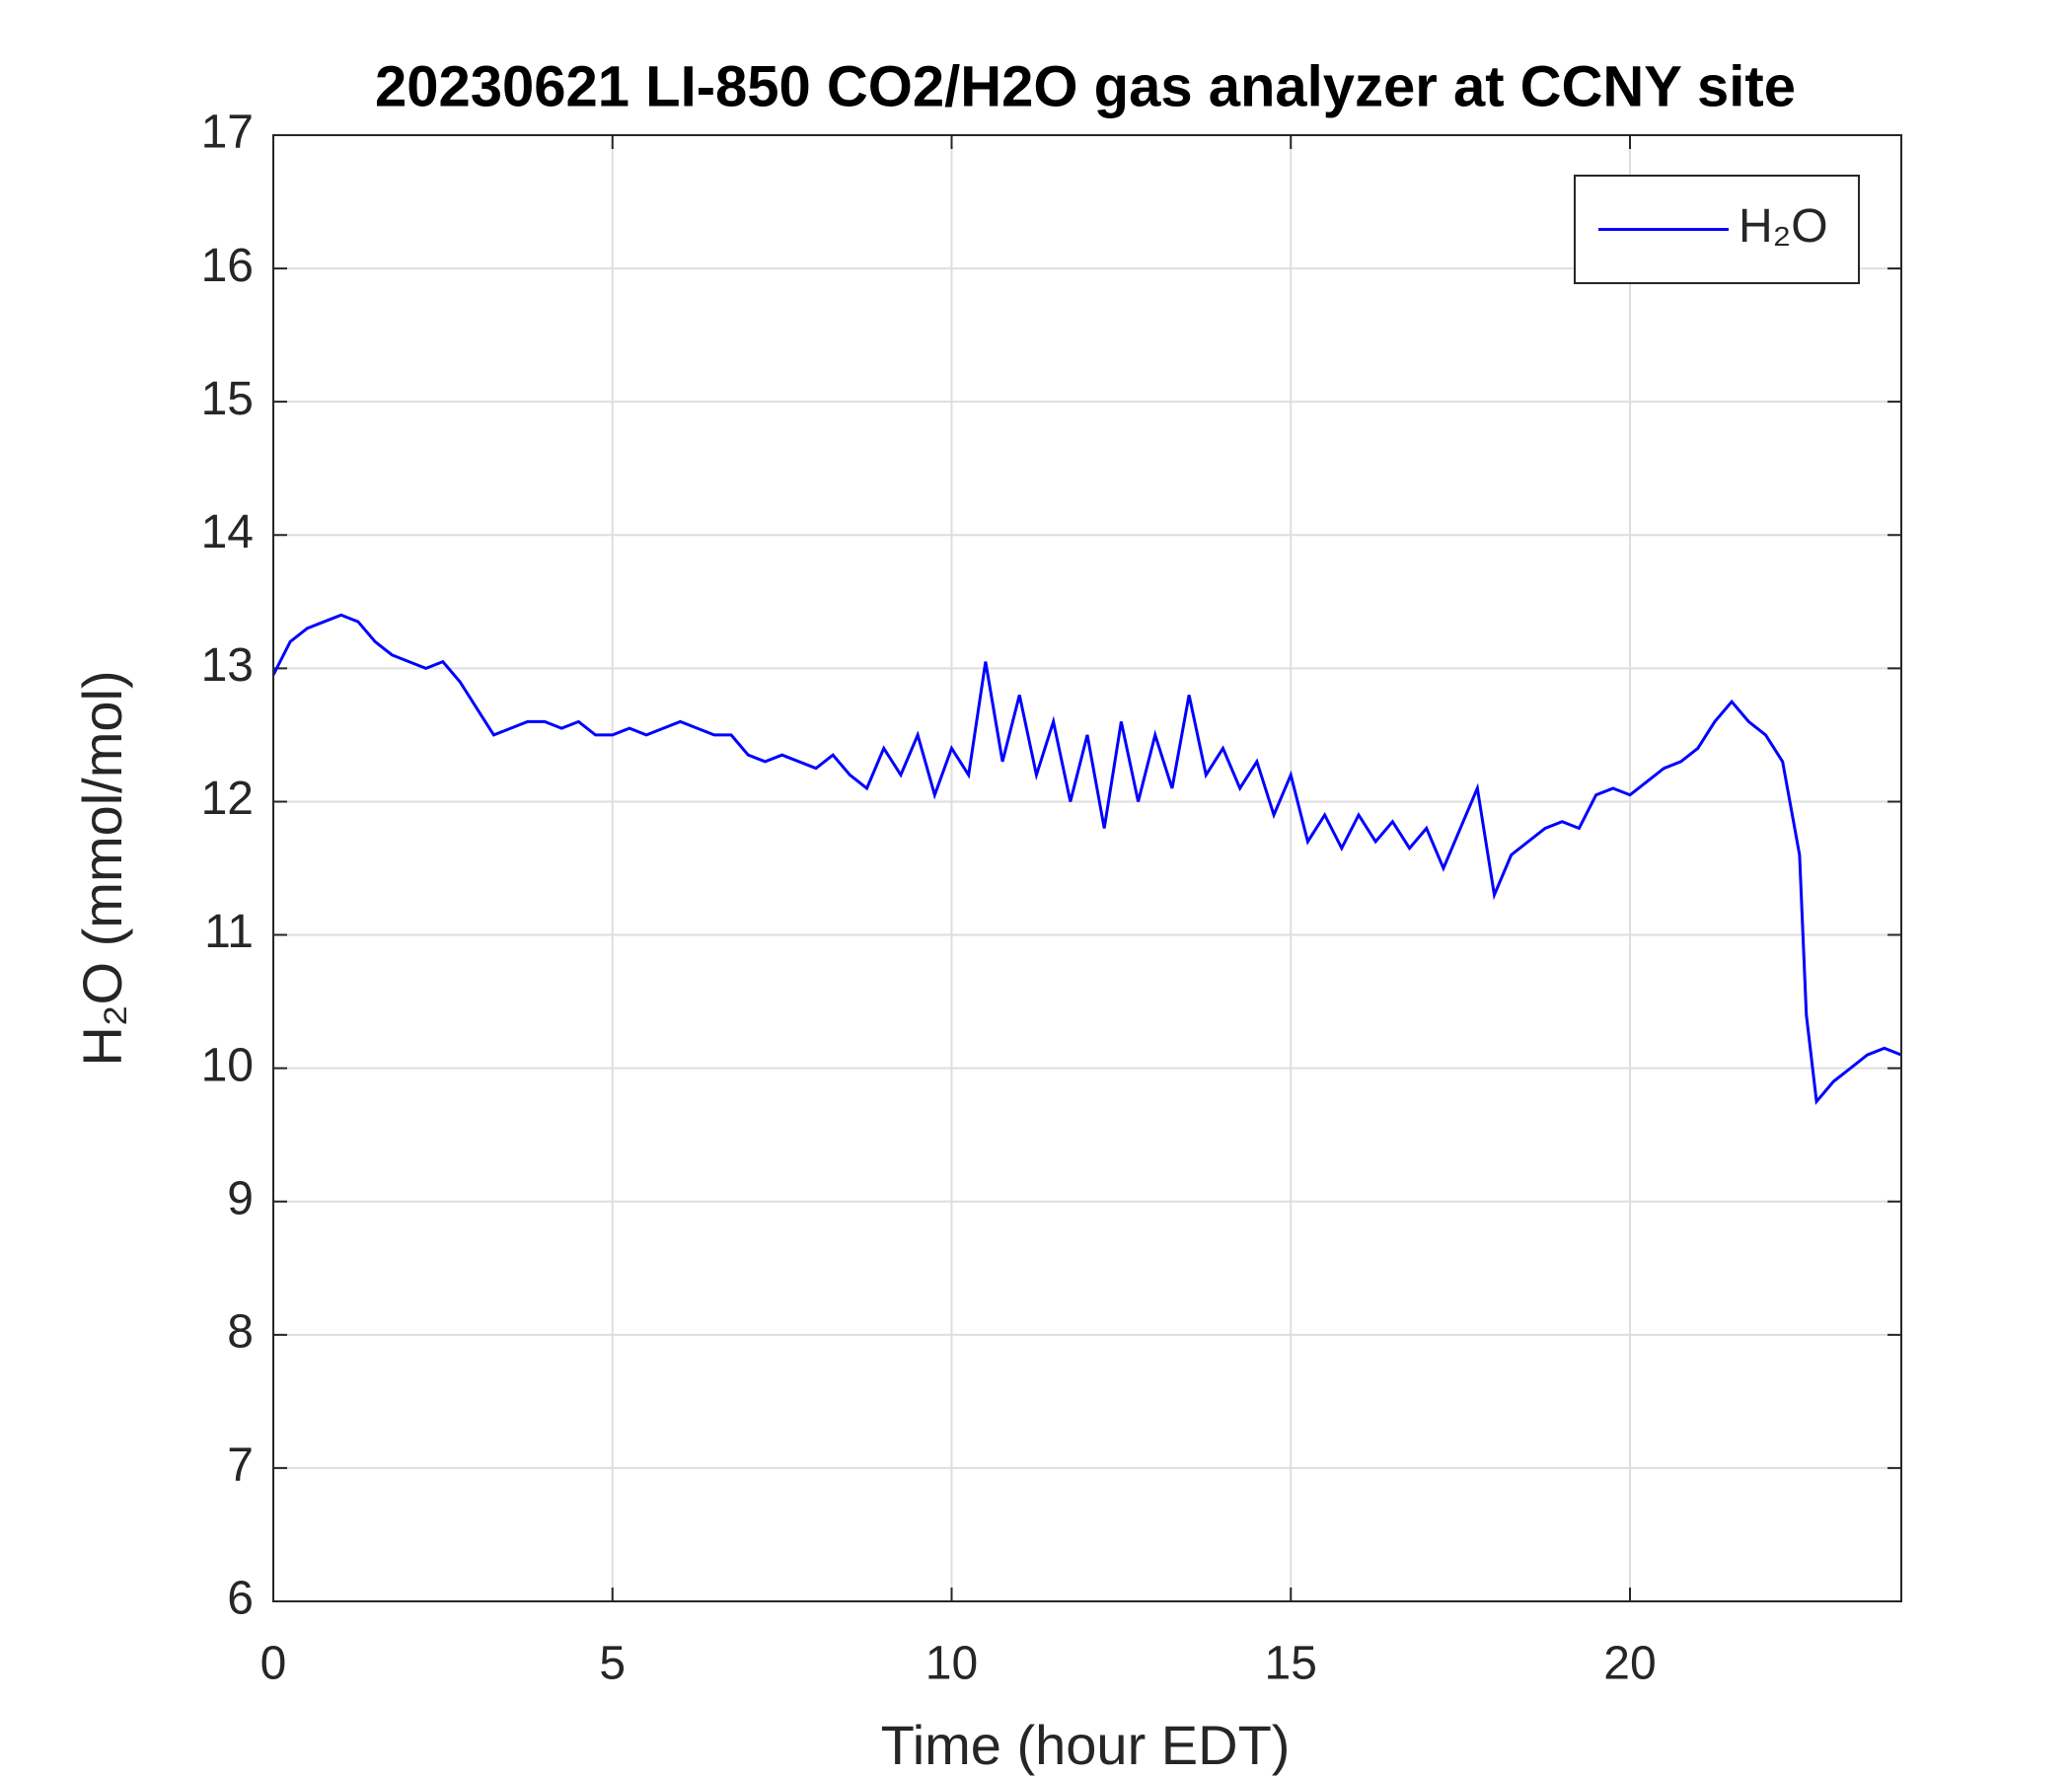 Image resolution: width=2072 pixels, height=1776 pixels. I want to click on x-tick-label: 0, so click(274, 1664).